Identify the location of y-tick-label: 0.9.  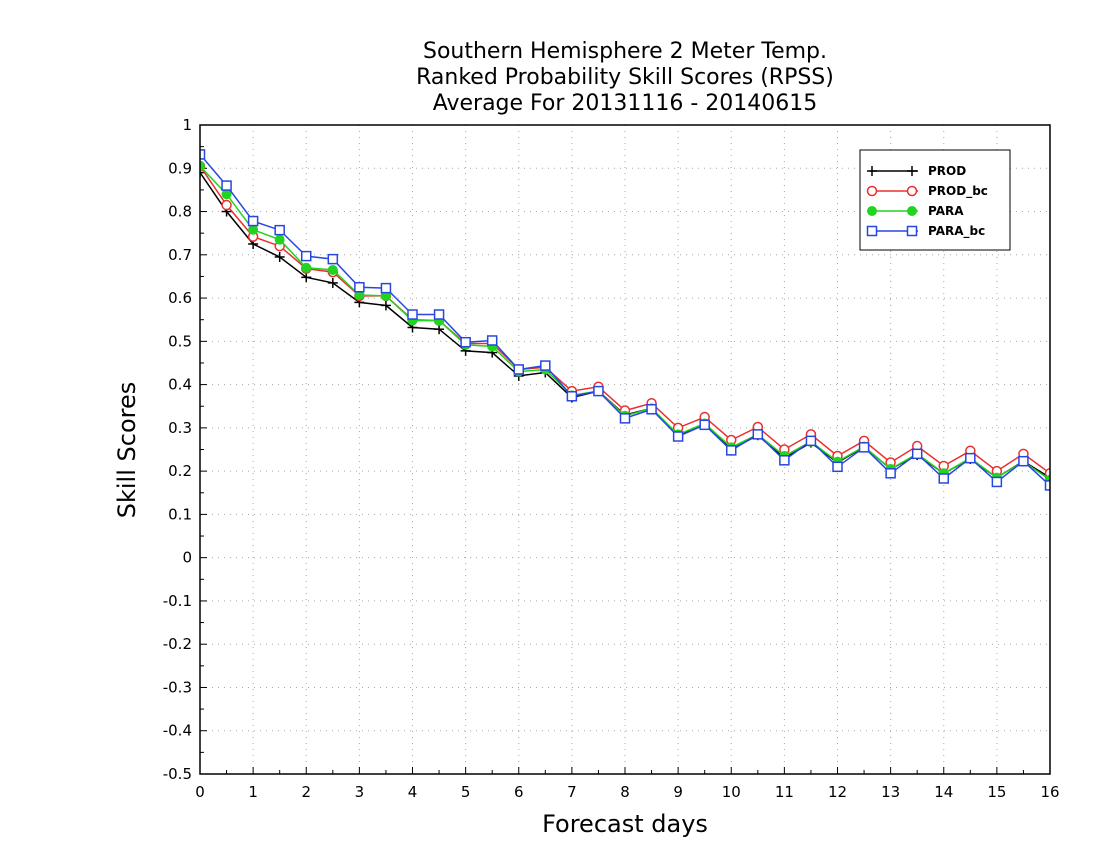
(180, 168).